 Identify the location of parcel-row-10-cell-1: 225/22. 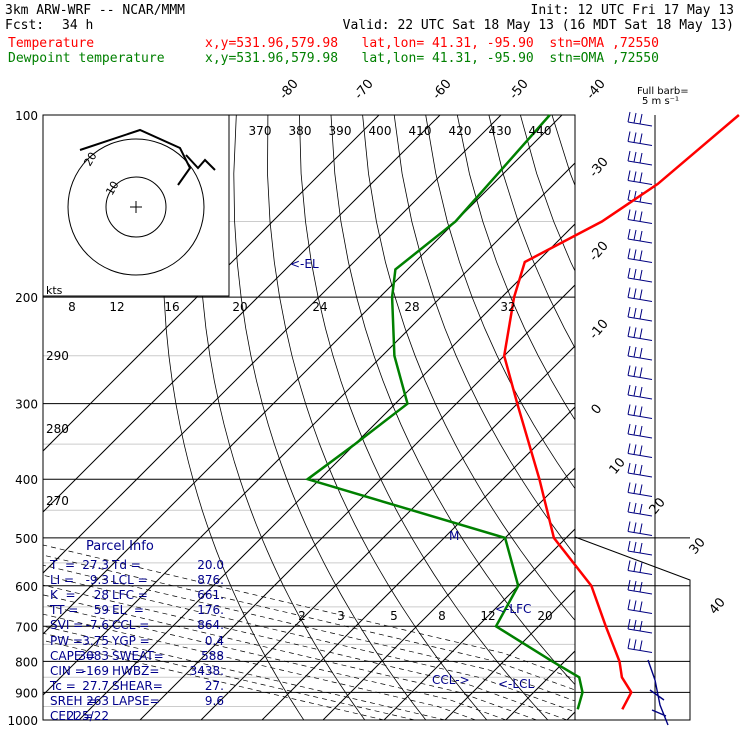
(87, 716).